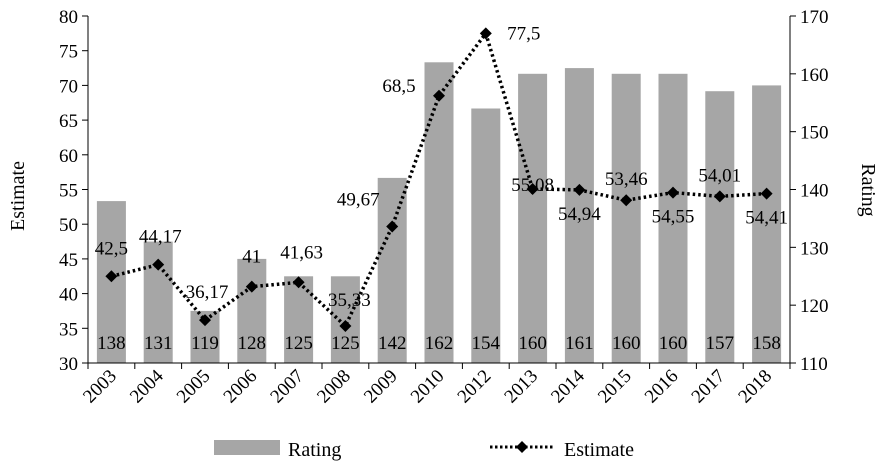 This screenshot has height=466, width=875. I want to click on x-tick-label: 2006, so click(241, 387).